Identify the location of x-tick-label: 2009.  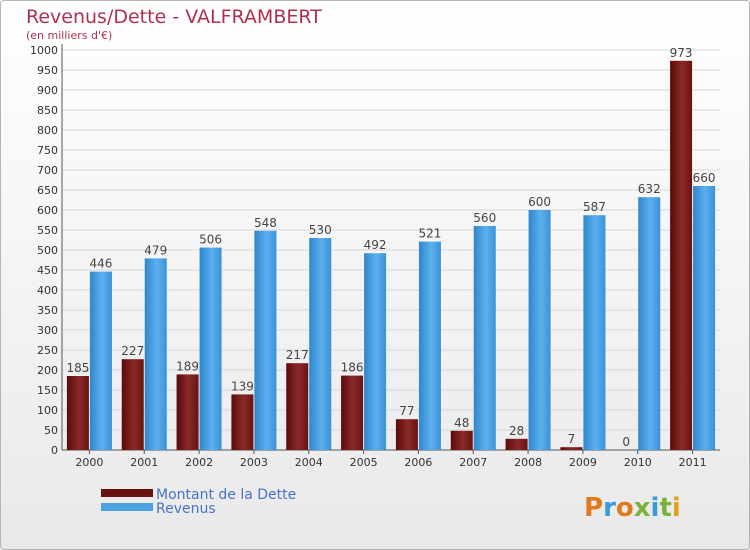
(583, 462).